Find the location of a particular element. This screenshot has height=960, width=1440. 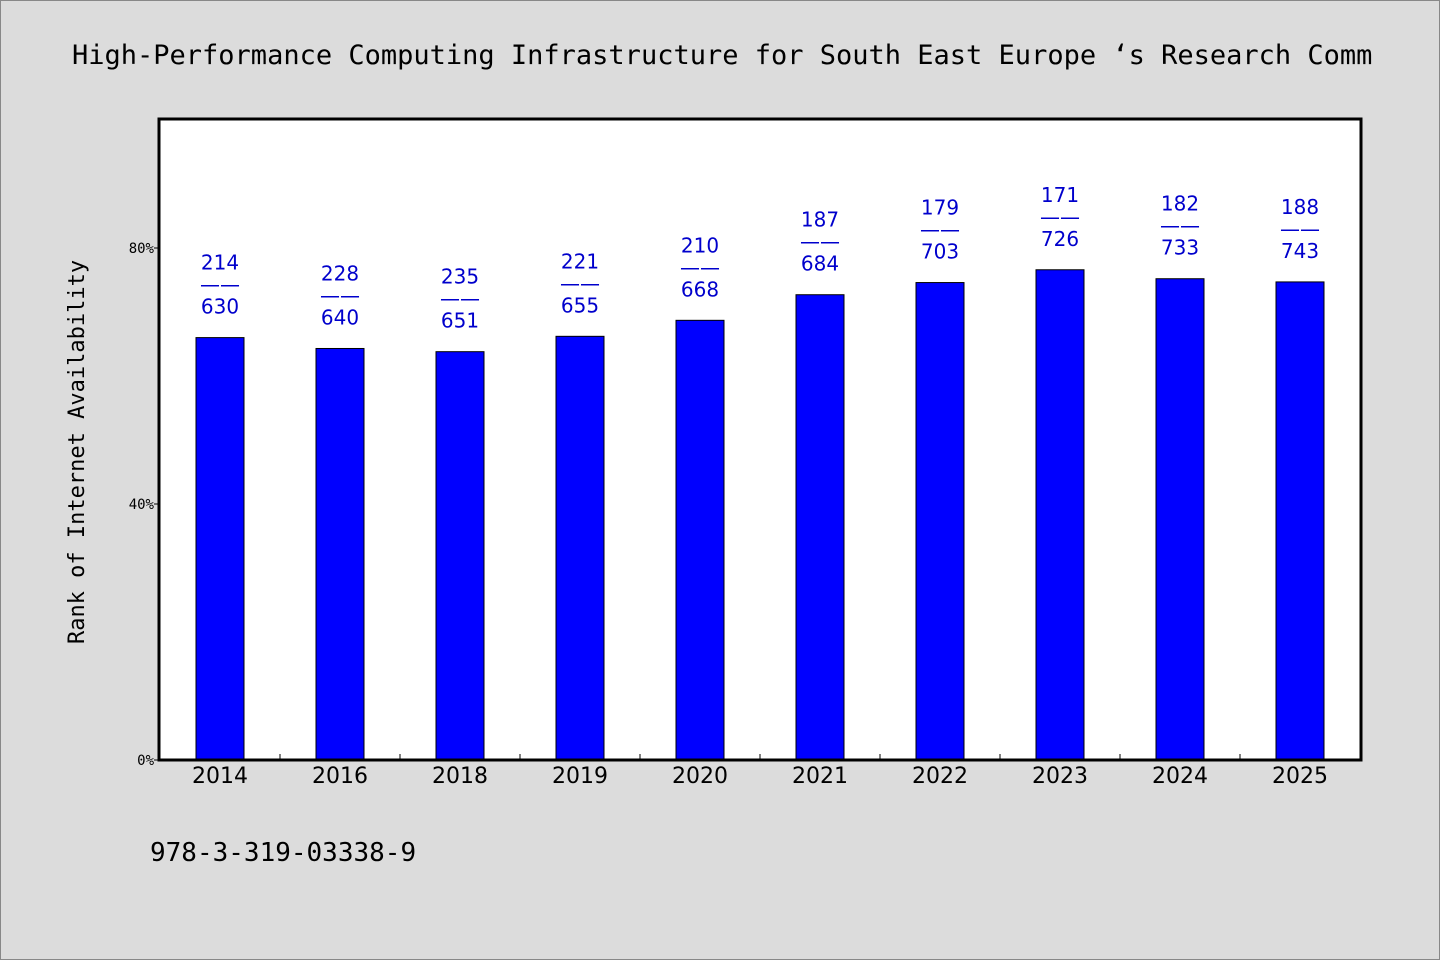

data-label-top: 182 is located at coordinates (1180, 204).